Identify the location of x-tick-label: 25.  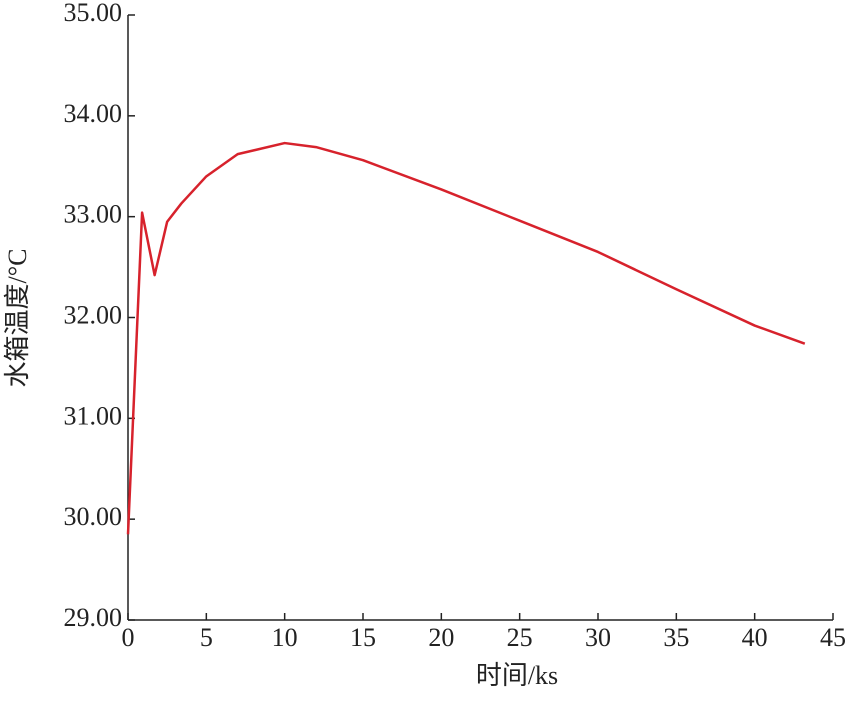
(520, 637).